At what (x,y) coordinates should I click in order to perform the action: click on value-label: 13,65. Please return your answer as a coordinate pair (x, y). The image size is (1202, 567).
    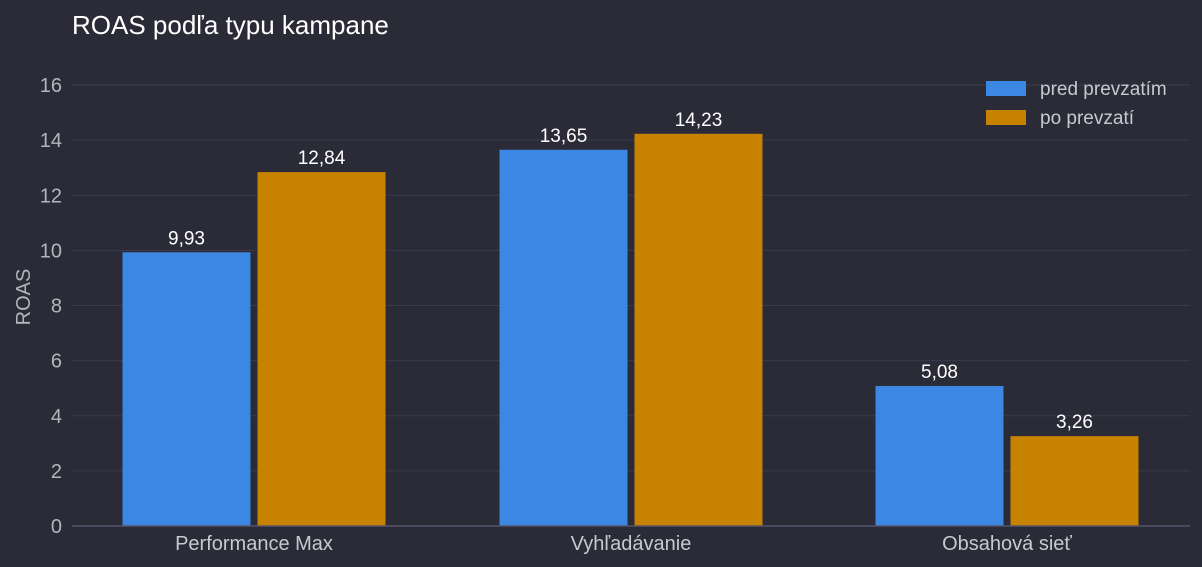
    Looking at the image, I should click on (564, 136).